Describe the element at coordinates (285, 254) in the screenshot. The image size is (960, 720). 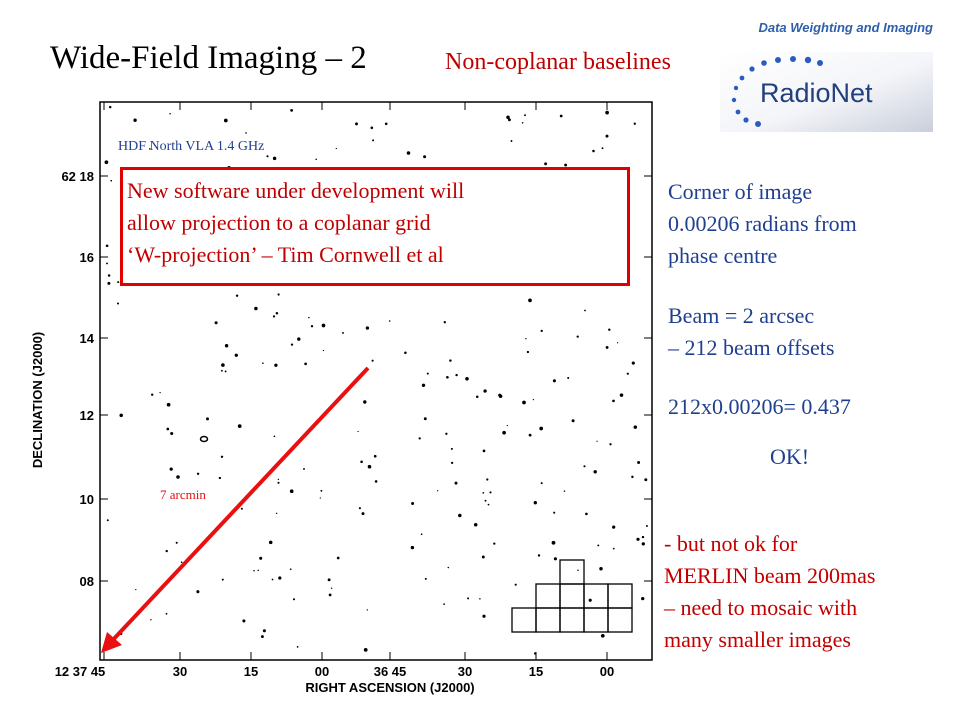
I see `overlay-line: ‘W-projection’ – Tim Cornwell et al` at that location.